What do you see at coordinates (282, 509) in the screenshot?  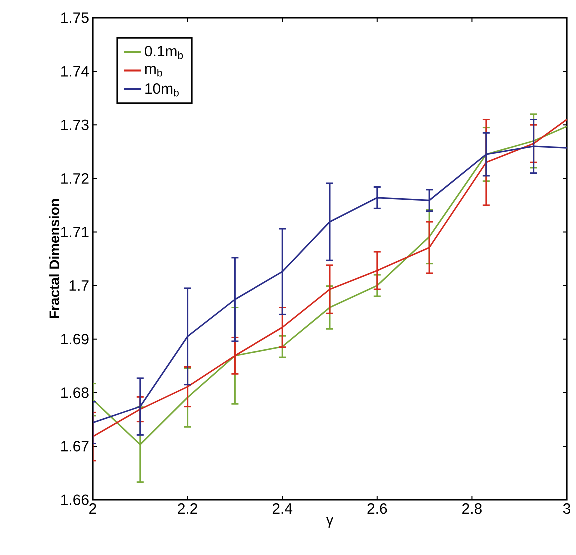 I see `x-tick-label: 2.4` at bounding box center [282, 509].